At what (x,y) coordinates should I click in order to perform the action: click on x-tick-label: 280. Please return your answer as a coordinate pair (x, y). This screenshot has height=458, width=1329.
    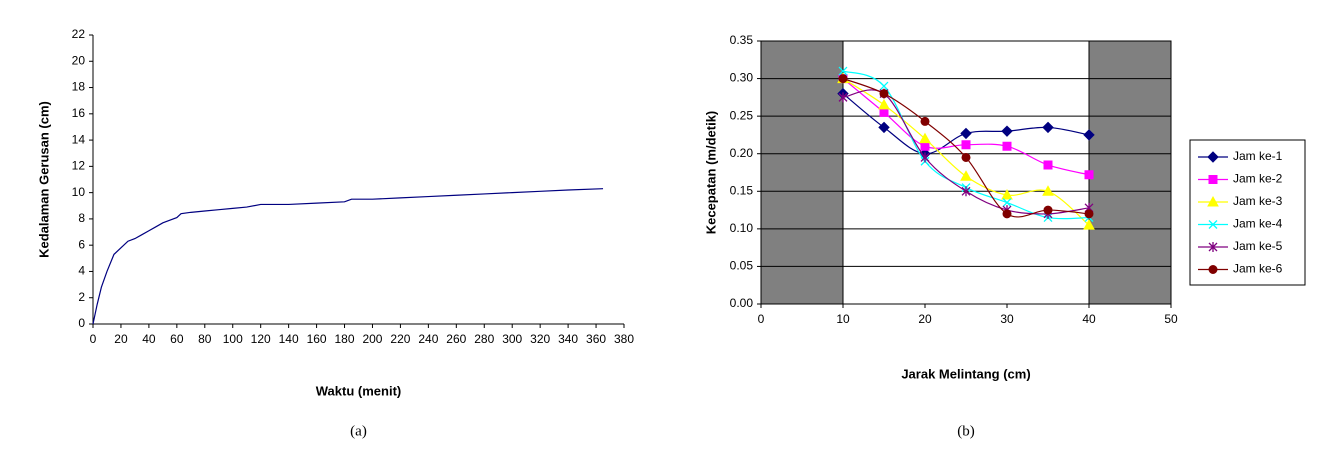
    Looking at the image, I should click on (484, 339).